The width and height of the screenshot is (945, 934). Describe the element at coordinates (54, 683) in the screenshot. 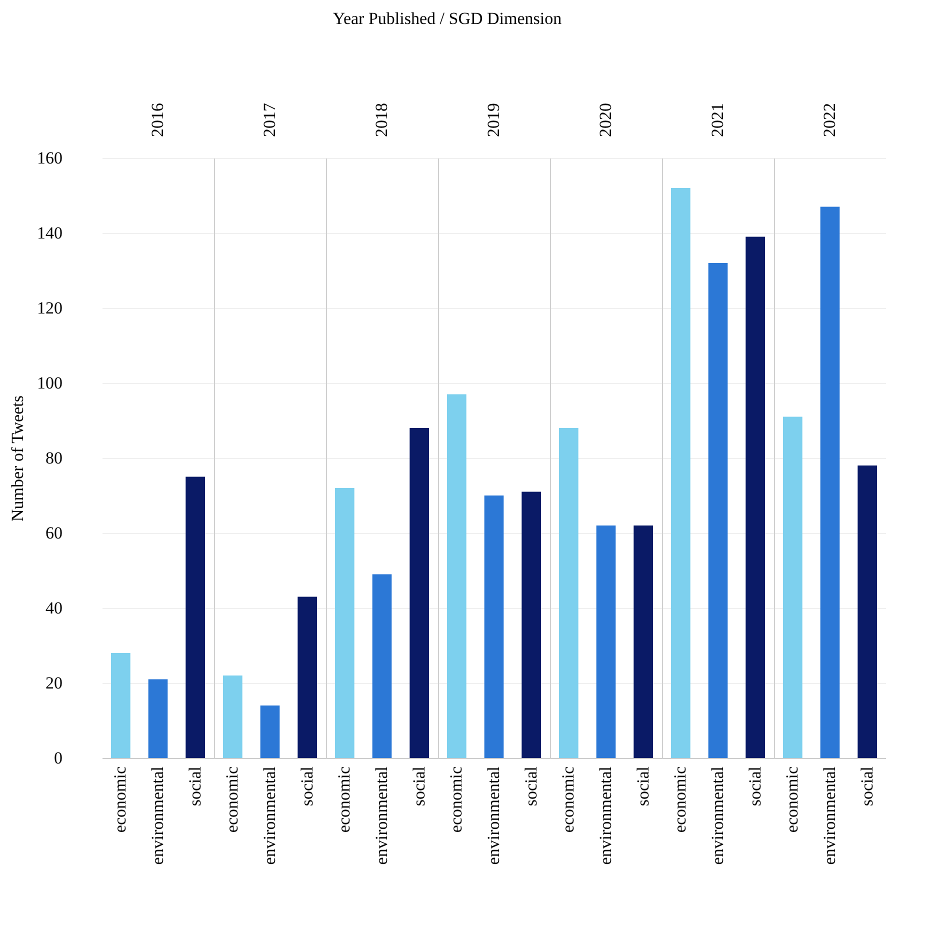

I see `y-tick-label: 20` at that location.